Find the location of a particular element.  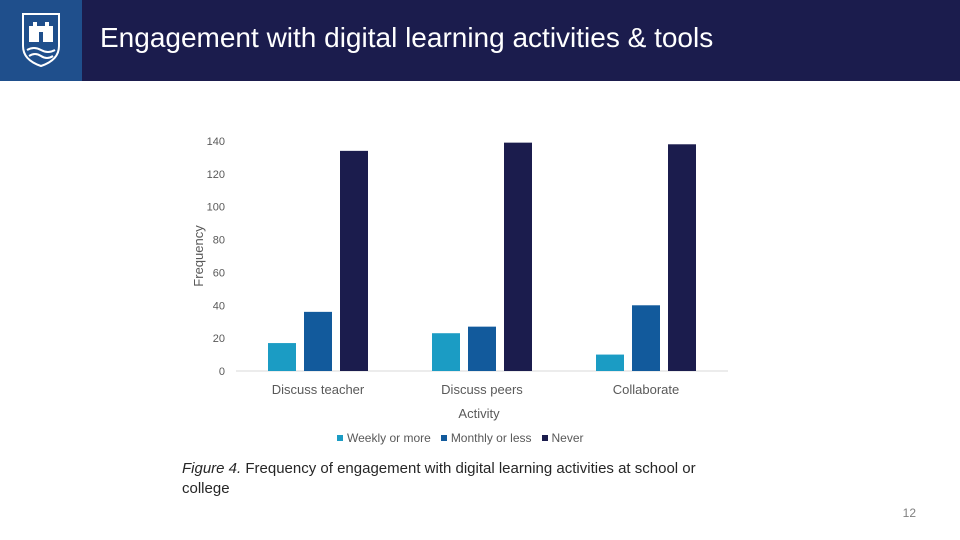

x-axis-label: Activity is located at coordinates (479, 413).